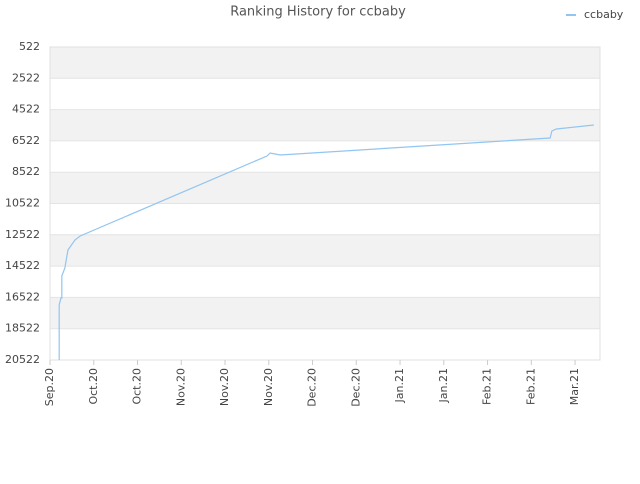  Describe the element at coordinates (26, 109) in the screenshot. I see `y-tick-label: 4522` at that location.